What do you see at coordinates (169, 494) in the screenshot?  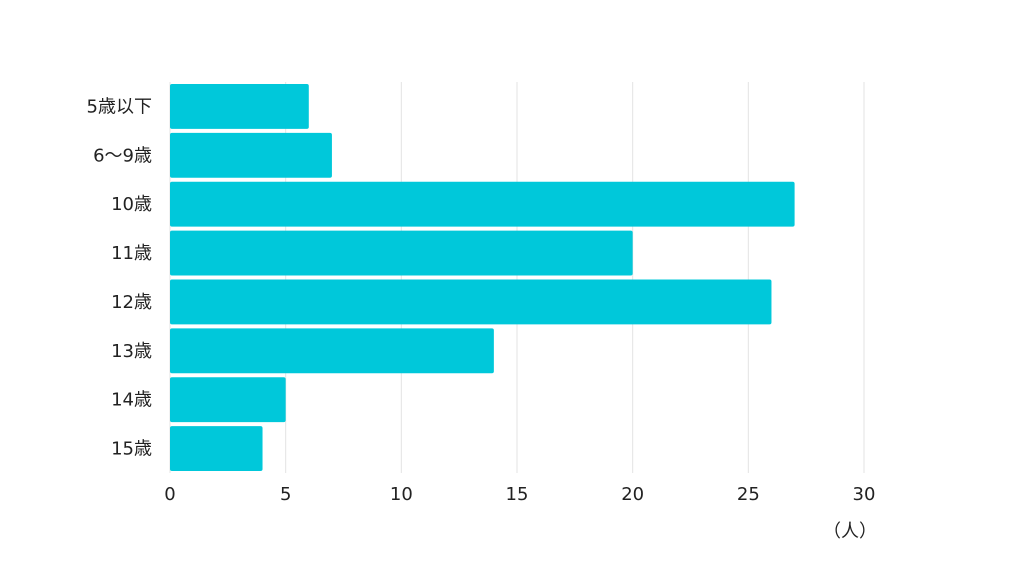 I see `x-tick-label-0: 0` at bounding box center [169, 494].